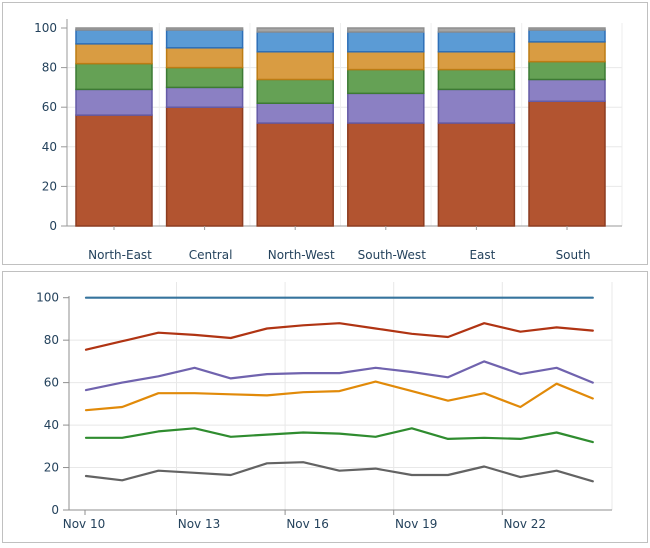 The image size is (650, 548). What do you see at coordinates (295, 113) in the screenshot?
I see `bar-segment-north-west-purple` at bounding box center [295, 113].